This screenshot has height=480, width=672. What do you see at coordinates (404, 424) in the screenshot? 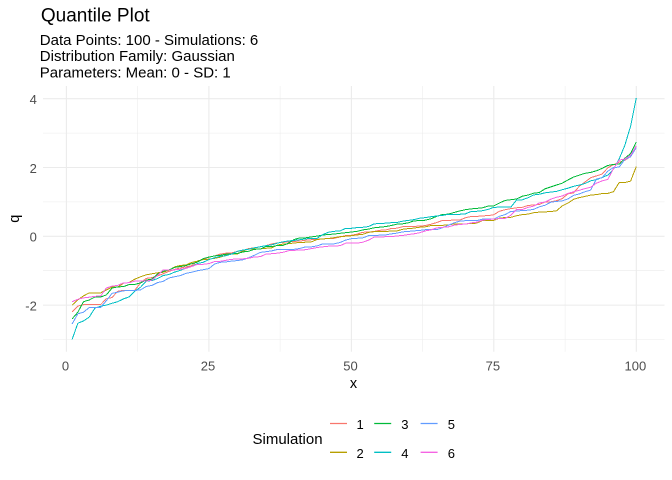
I see `svg-text: 3` at bounding box center [404, 424].